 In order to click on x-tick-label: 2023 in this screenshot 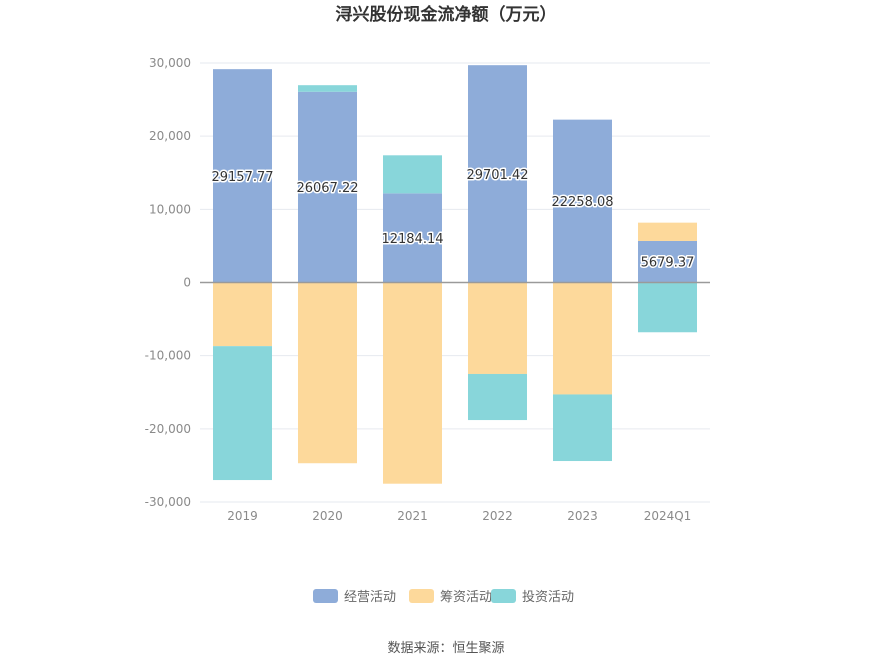, I will do `click(582, 516)`.